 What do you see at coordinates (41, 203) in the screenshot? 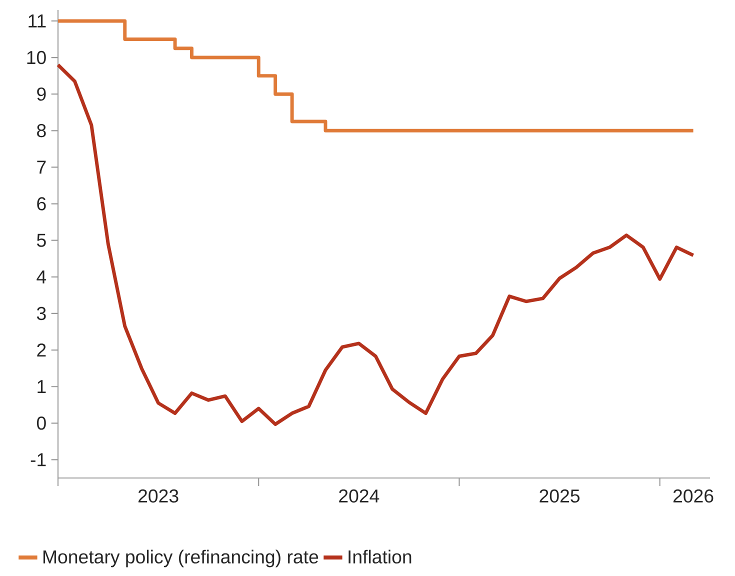
I see `y-tick-label: 6` at bounding box center [41, 203].